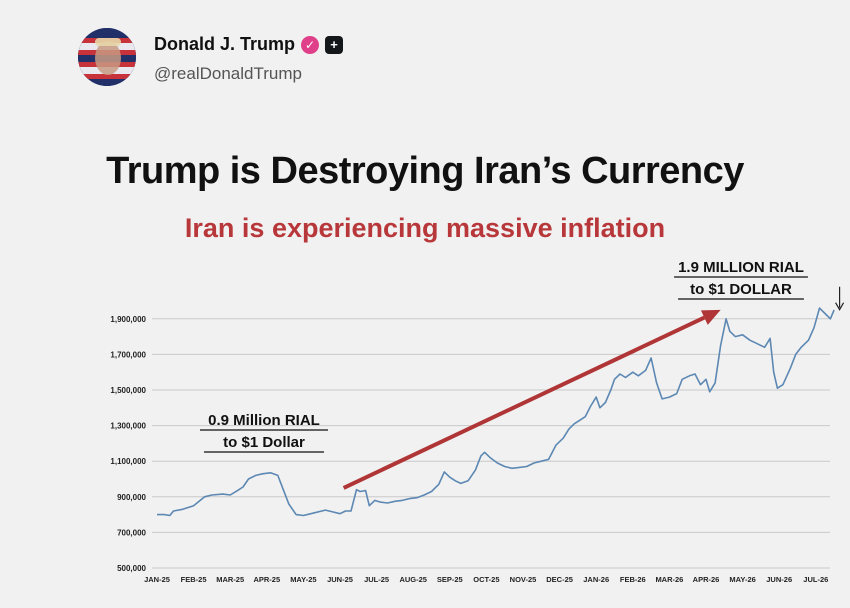 This screenshot has height=608, width=850. I want to click on x-tick-label: FEB-25, so click(194, 579).